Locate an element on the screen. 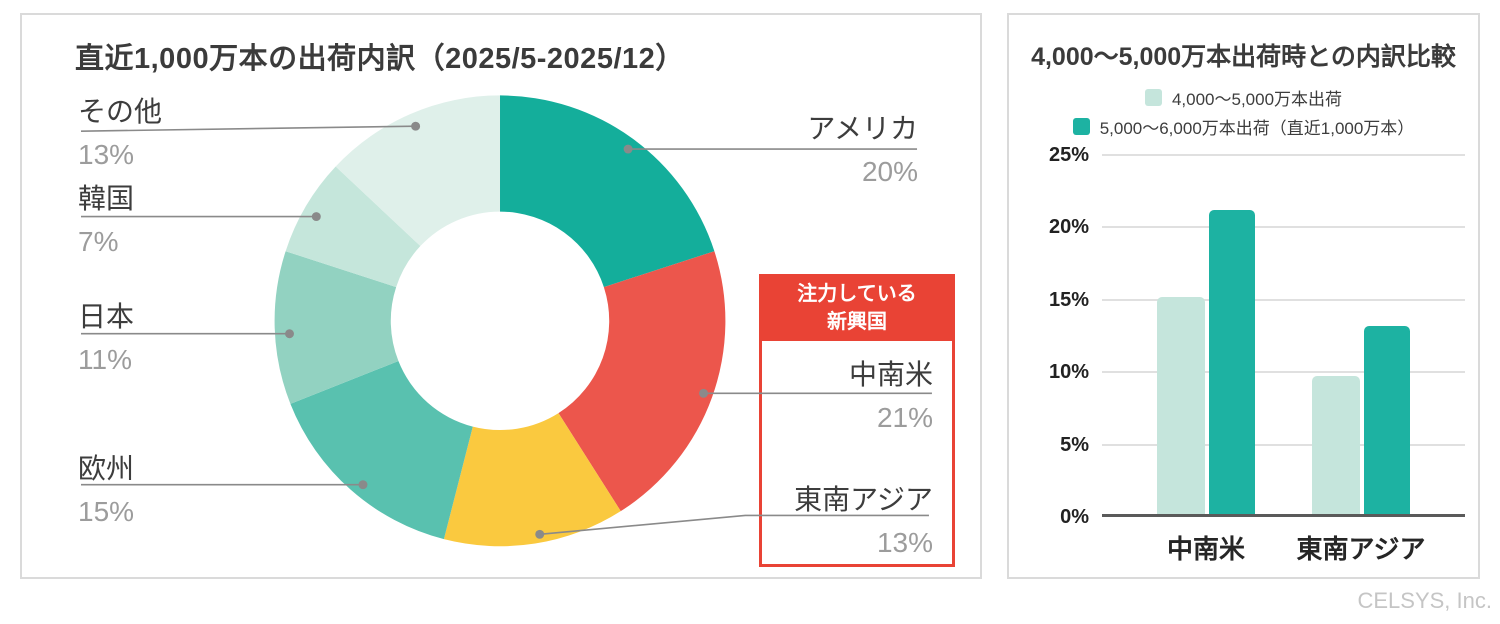  x-axis-label: 中南米 is located at coordinates (1206, 549).